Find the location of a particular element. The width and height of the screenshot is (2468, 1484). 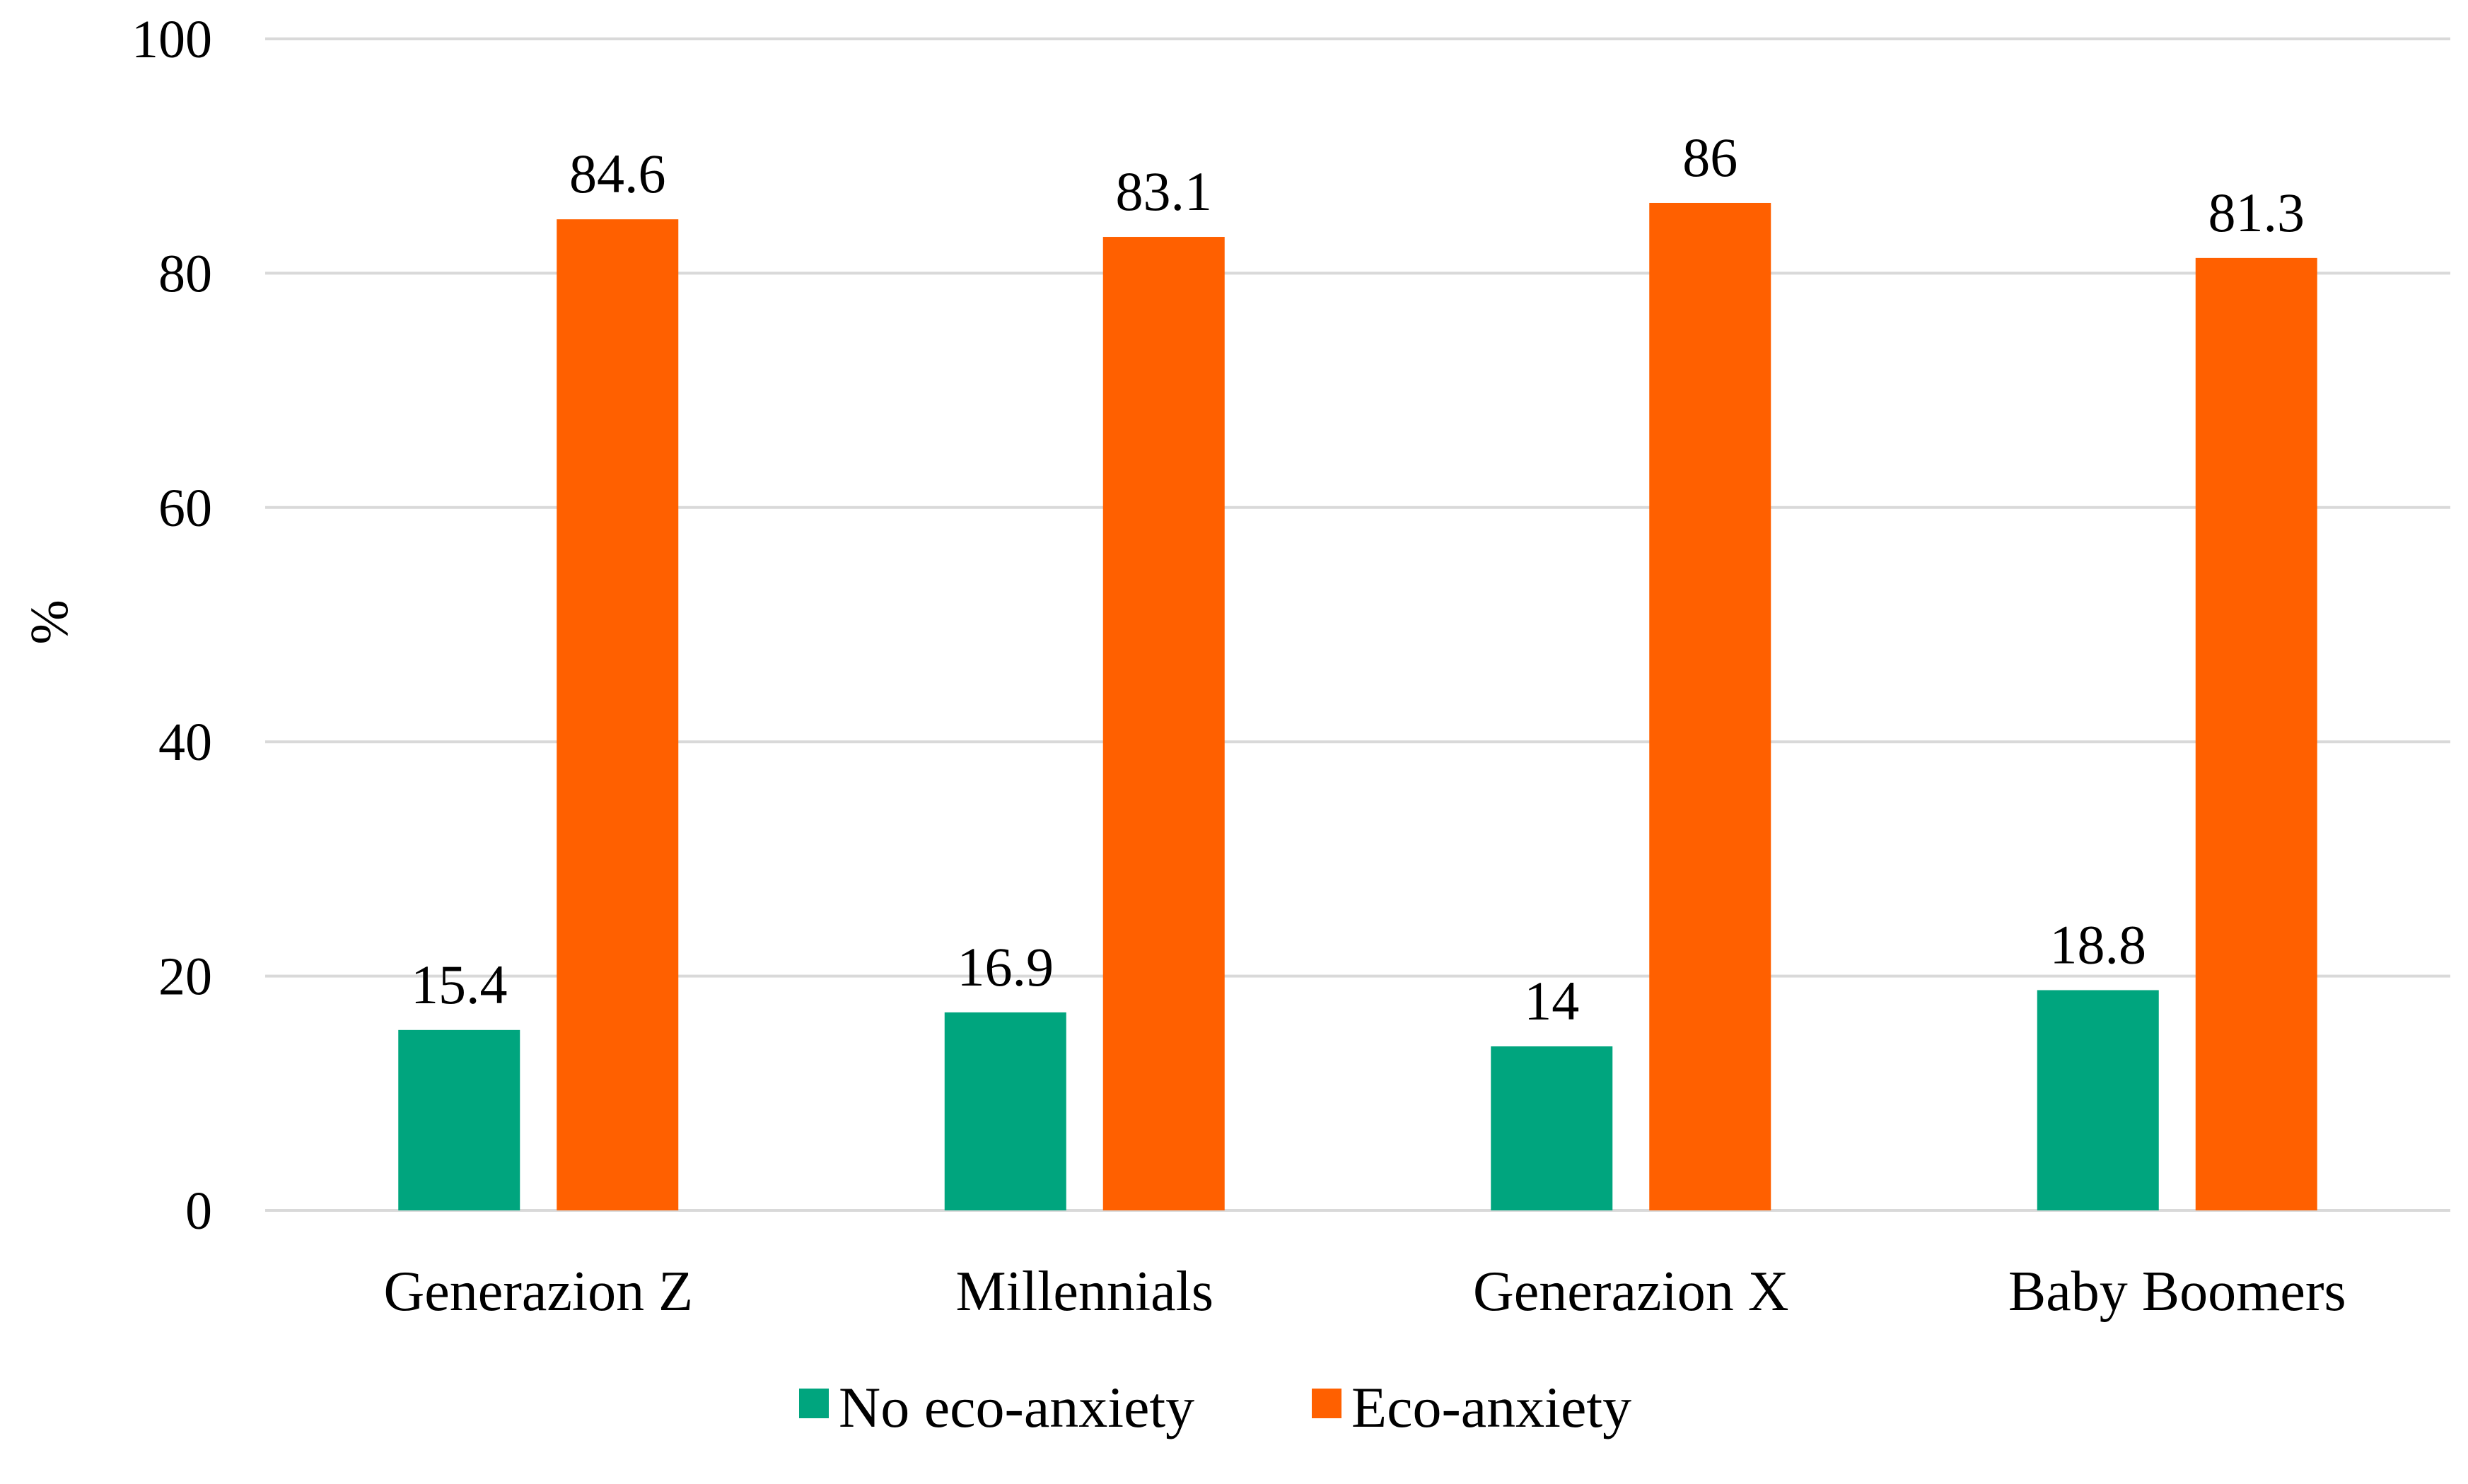

data-label: 18.8 is located at coordinates (2098, 944).